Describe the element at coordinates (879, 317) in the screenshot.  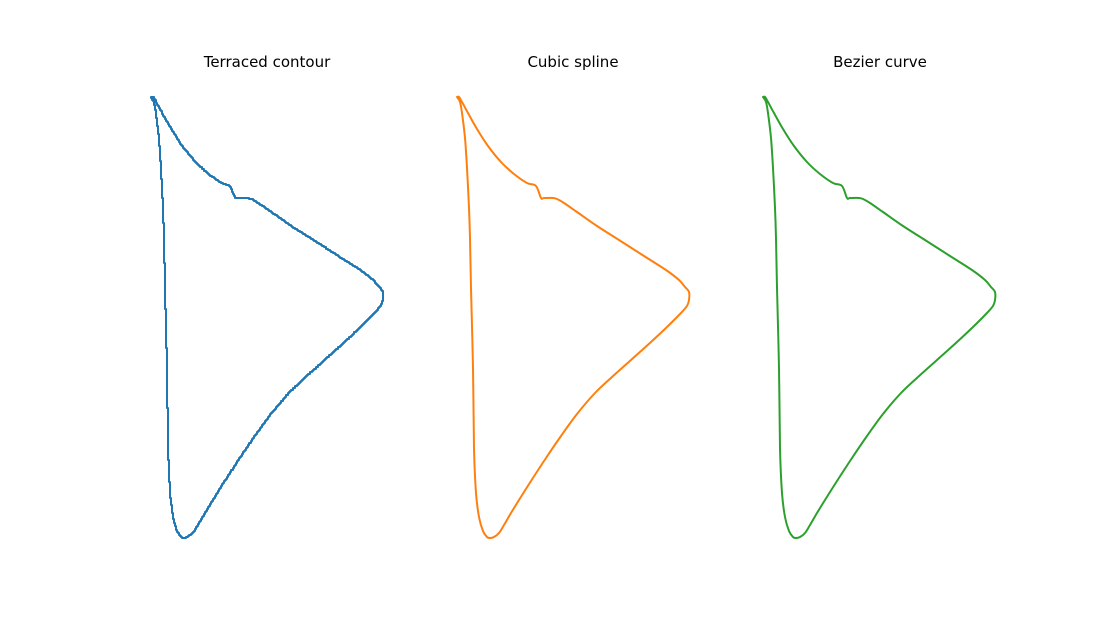
I see `bezier-curve-line` at that location.